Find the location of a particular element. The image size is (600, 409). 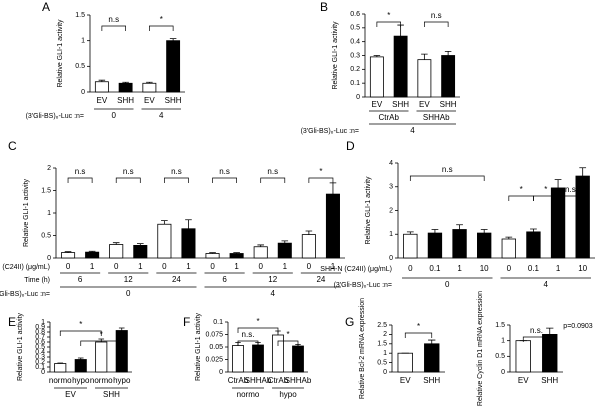

panel-letter: E is located at coordinates (12, 322).